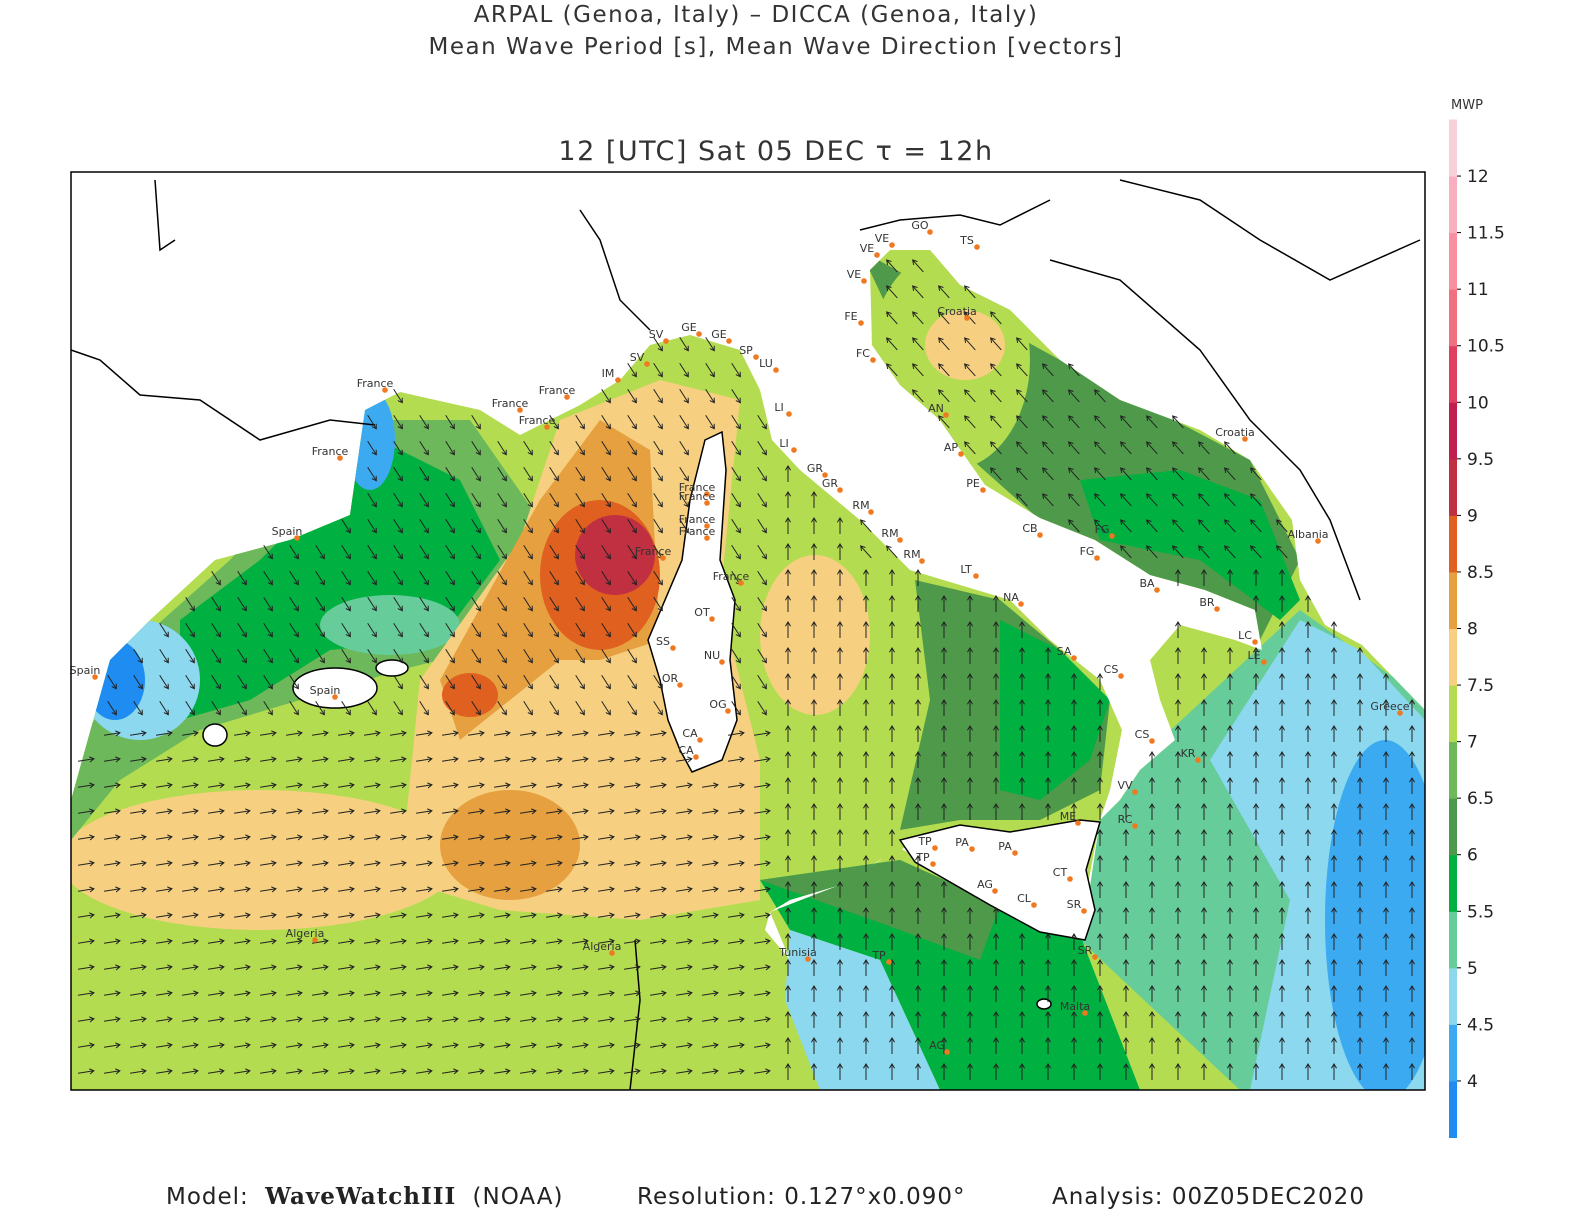 The image size is (1584, 1224). What do you see at coordinates (911, 554) in the screenshot?
I see `place-label: RM` at bounding box center [911, 554].